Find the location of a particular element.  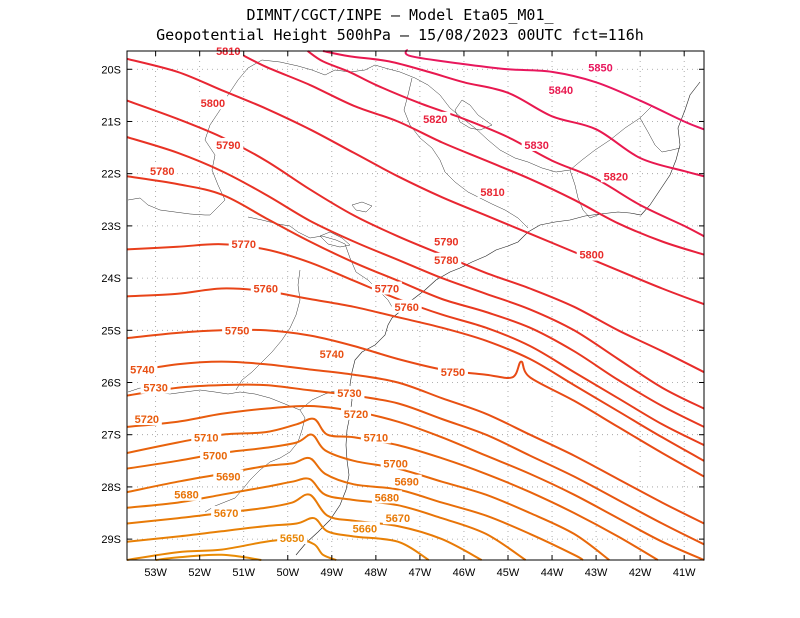

y-tick-label: 20S is located at coordinates (111, 70).